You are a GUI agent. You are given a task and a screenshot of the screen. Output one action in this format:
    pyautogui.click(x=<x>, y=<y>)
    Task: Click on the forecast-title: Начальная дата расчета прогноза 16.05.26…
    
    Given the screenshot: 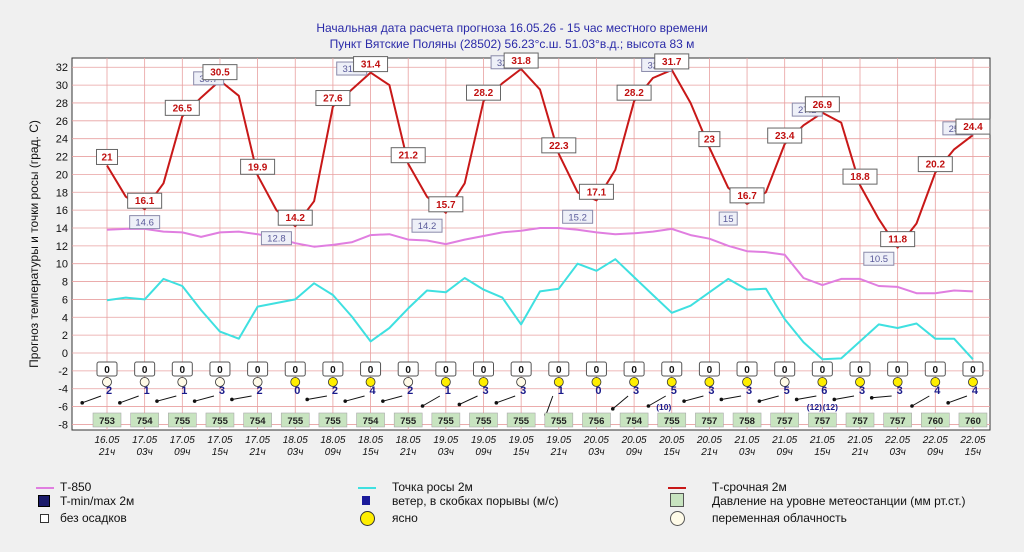 What is the action you would take?
    pyautogui.click(x=512, y=28)
    